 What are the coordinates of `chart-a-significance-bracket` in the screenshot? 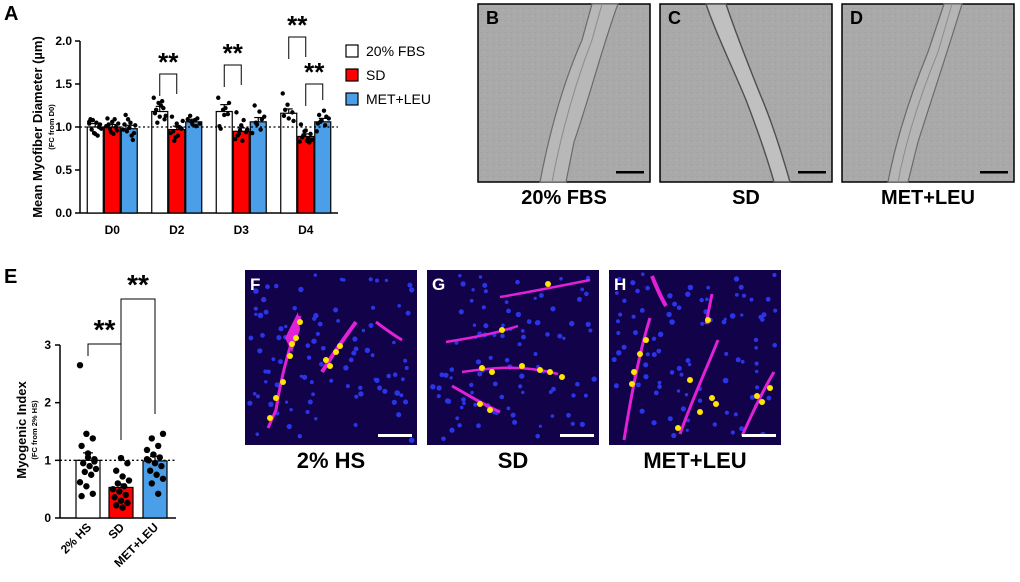 It's located at (314, 94).